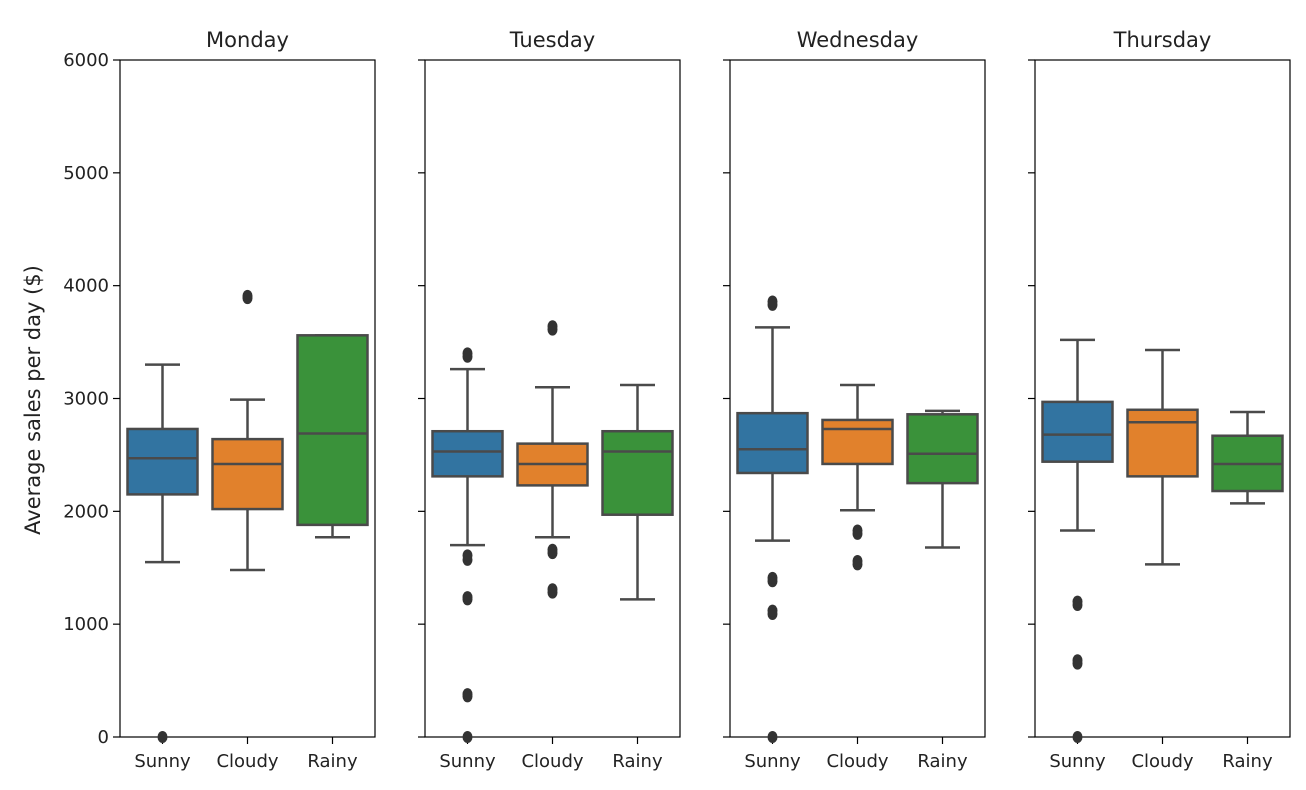  I want to click on y-tick-label-0: 0, so click(103, 737).